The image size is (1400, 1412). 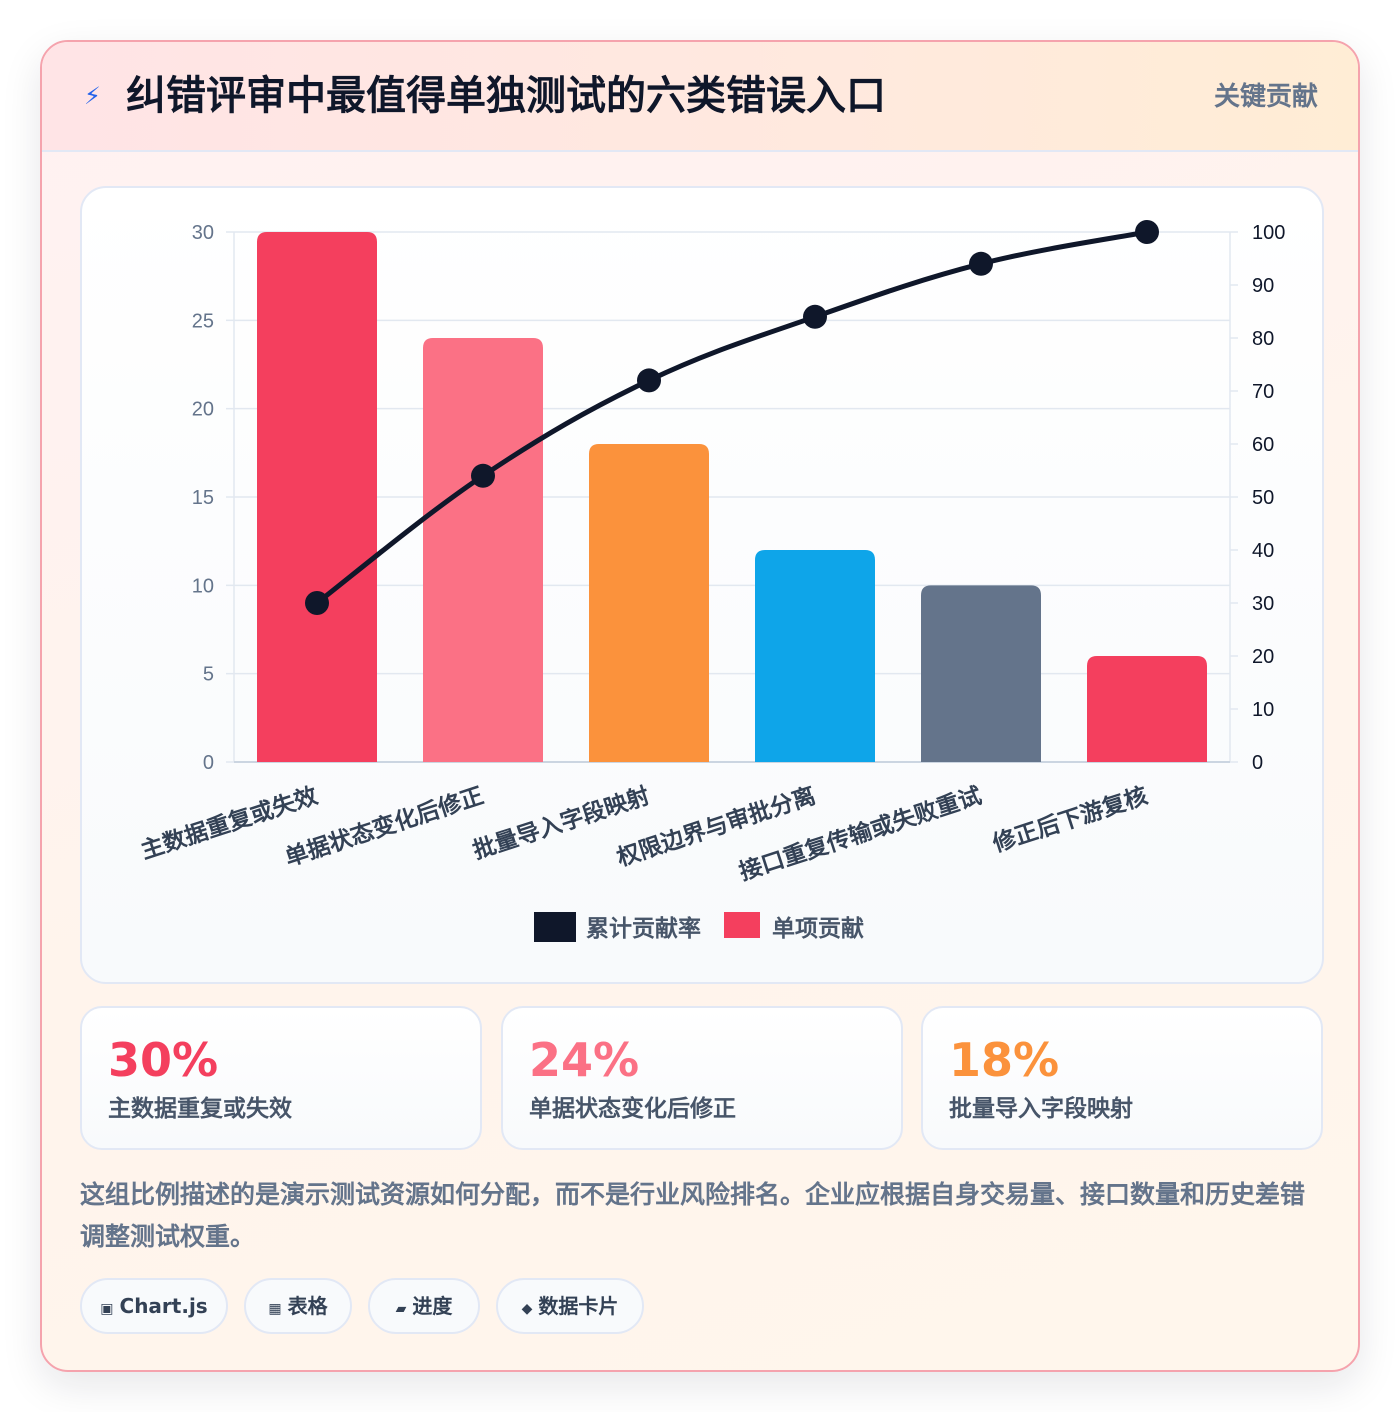 I want to click on legend-label-cumulative: 累计贡献率, so click(x=643, y=928).